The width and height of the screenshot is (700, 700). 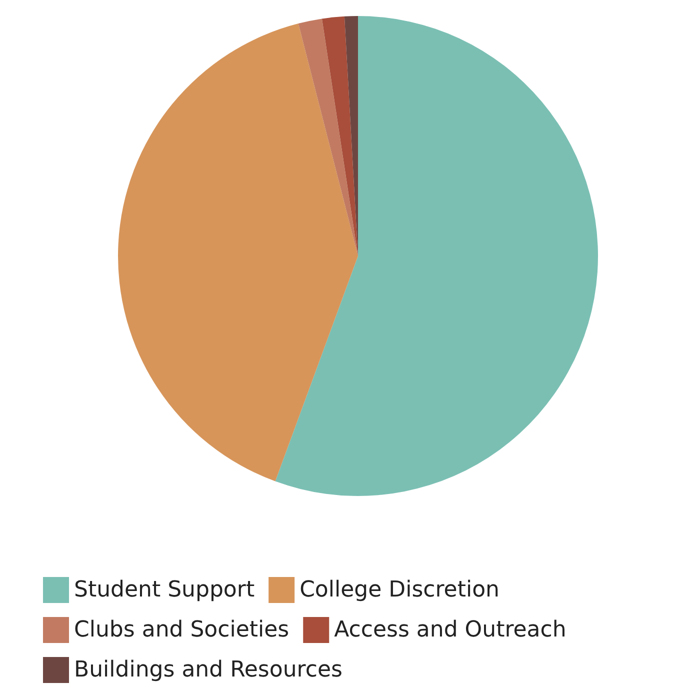 I want to click on legend-label: Buildings and Resources, so click(x=208, y=670).